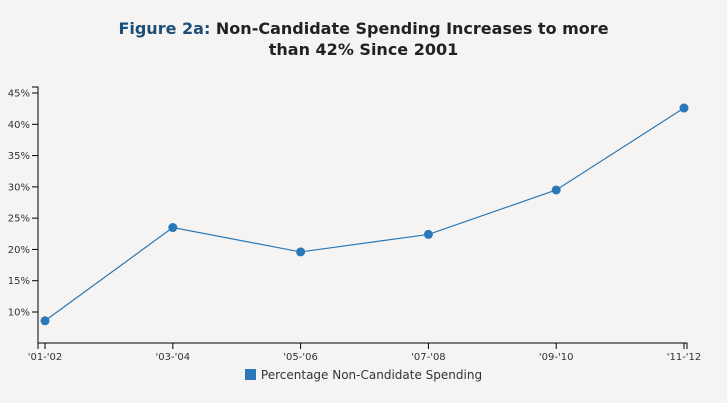  Describe the element at coordinates (19, 219) in the screenshot. I see `y-tick-label: 25%` at that location.